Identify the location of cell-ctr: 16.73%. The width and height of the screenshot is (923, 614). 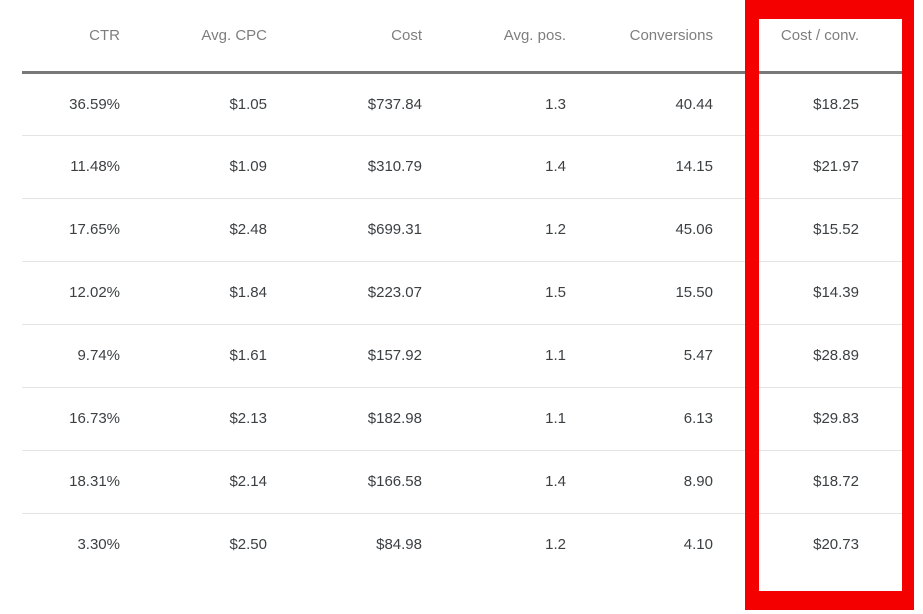
(76, 419).